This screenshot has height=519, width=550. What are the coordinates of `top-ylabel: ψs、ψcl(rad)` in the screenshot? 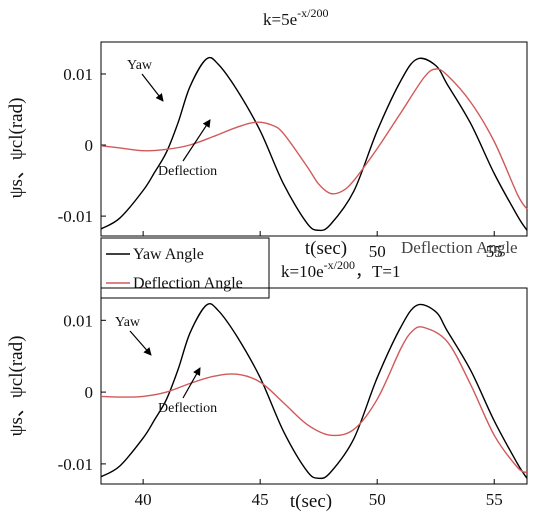 It's located at (16, 148).